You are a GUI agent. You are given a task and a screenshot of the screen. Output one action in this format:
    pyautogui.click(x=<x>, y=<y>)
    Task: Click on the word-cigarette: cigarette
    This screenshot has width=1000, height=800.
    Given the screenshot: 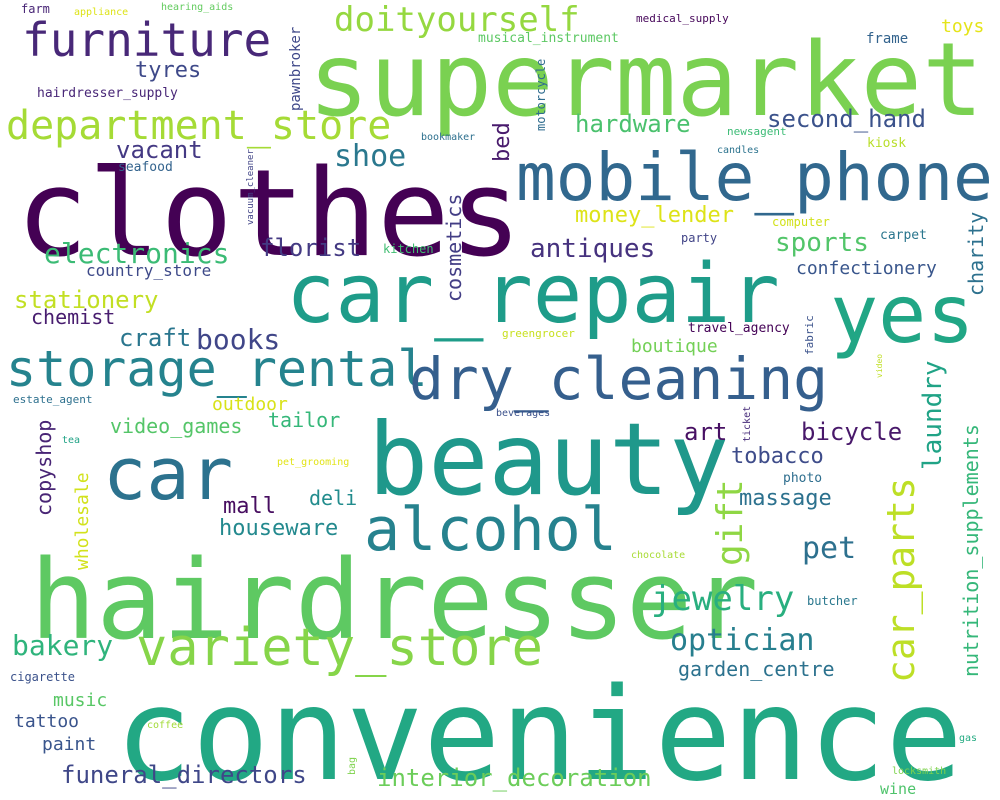 What is the action you would take?
    pyautogui.click(x=43, y=677)
    